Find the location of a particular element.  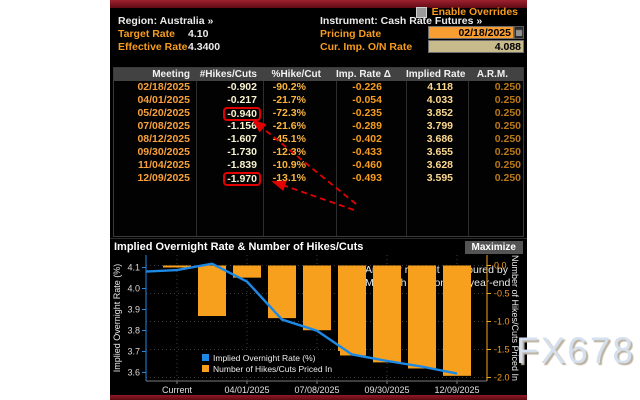

table-cell: 3.686 is located at coordinates (439, 139).